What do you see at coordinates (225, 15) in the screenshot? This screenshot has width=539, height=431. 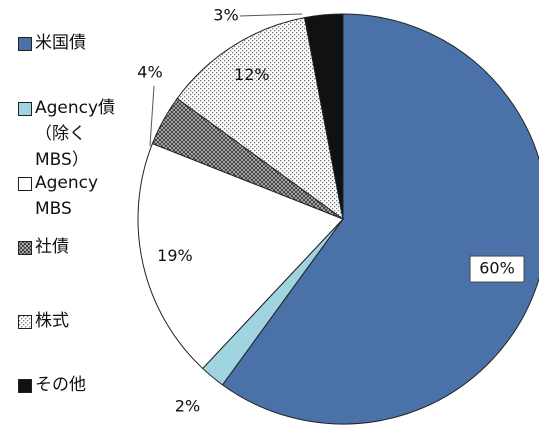 I see `data-label: 3%` at bounding box center [225, 15].